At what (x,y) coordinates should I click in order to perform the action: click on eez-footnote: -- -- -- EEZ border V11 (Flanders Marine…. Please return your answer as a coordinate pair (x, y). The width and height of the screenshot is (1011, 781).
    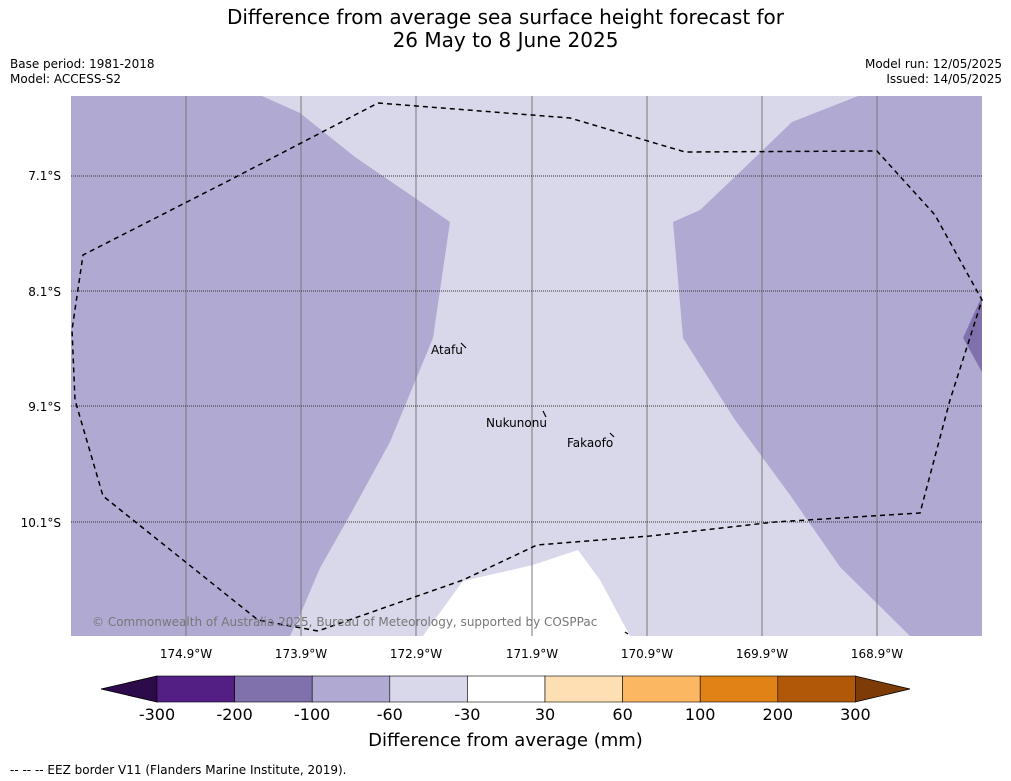
    Looking at the image, I should click on (178, 770).